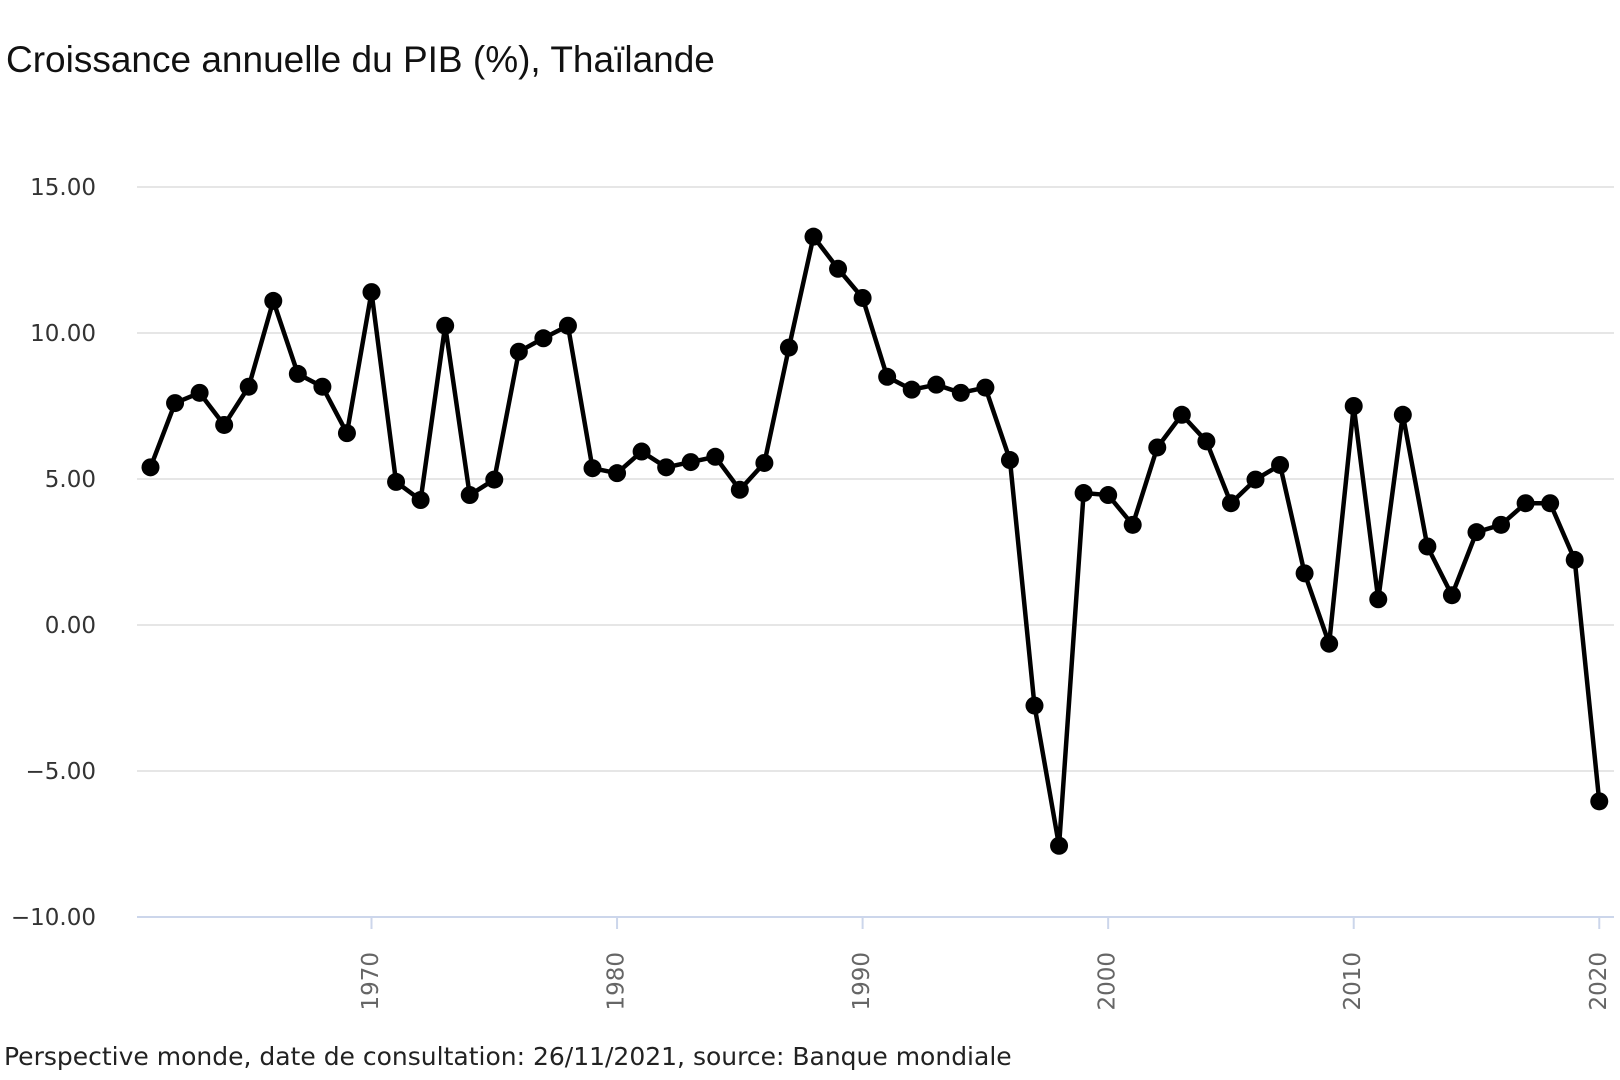  I want to click on x-tick-label: 1980, so click(617, 981).